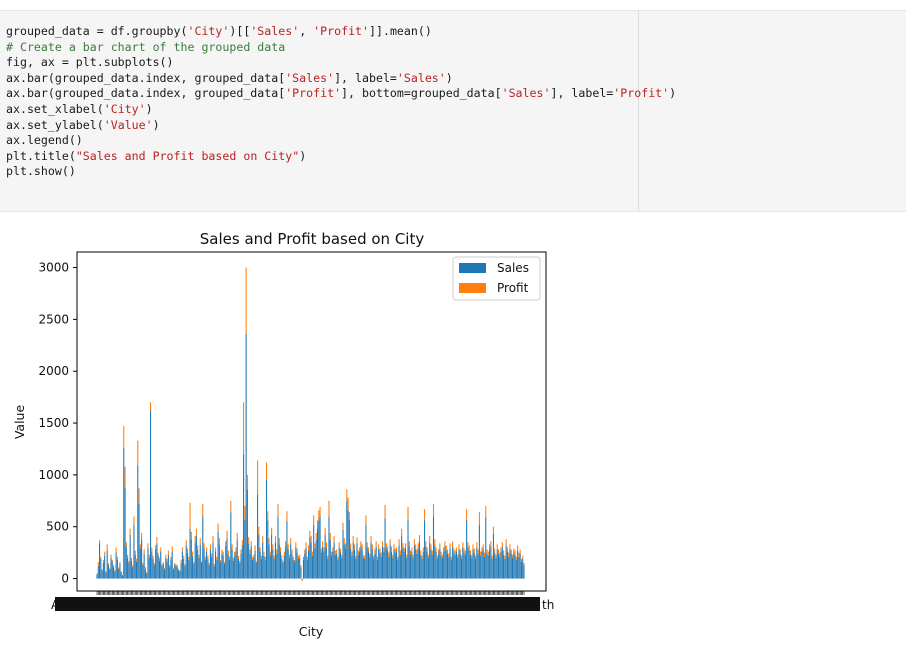 The height and width of the screenshot is (650, 906). Describe the element at coordinates (582, 93) in the screenshot. I see `code-token: ], label=` at that location.